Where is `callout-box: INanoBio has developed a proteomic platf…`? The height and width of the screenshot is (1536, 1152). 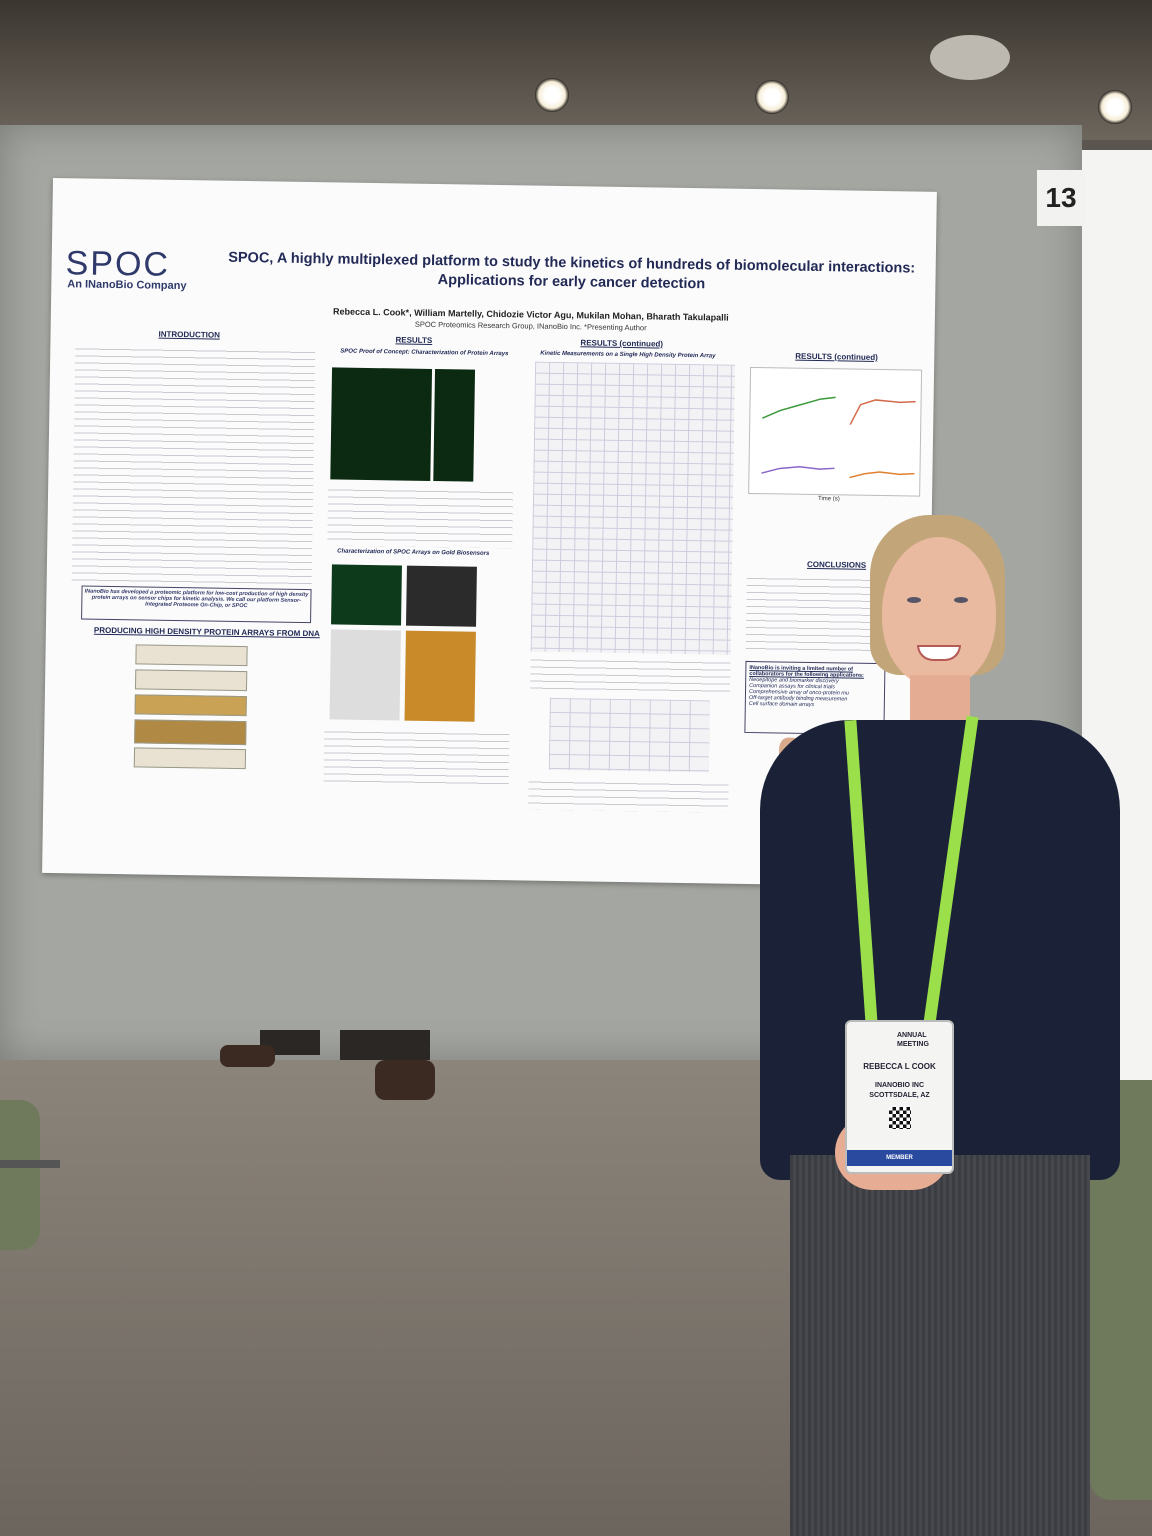
callout-box: INanoBio has developed a proteomic platf… is located at coordinates (196, 604).